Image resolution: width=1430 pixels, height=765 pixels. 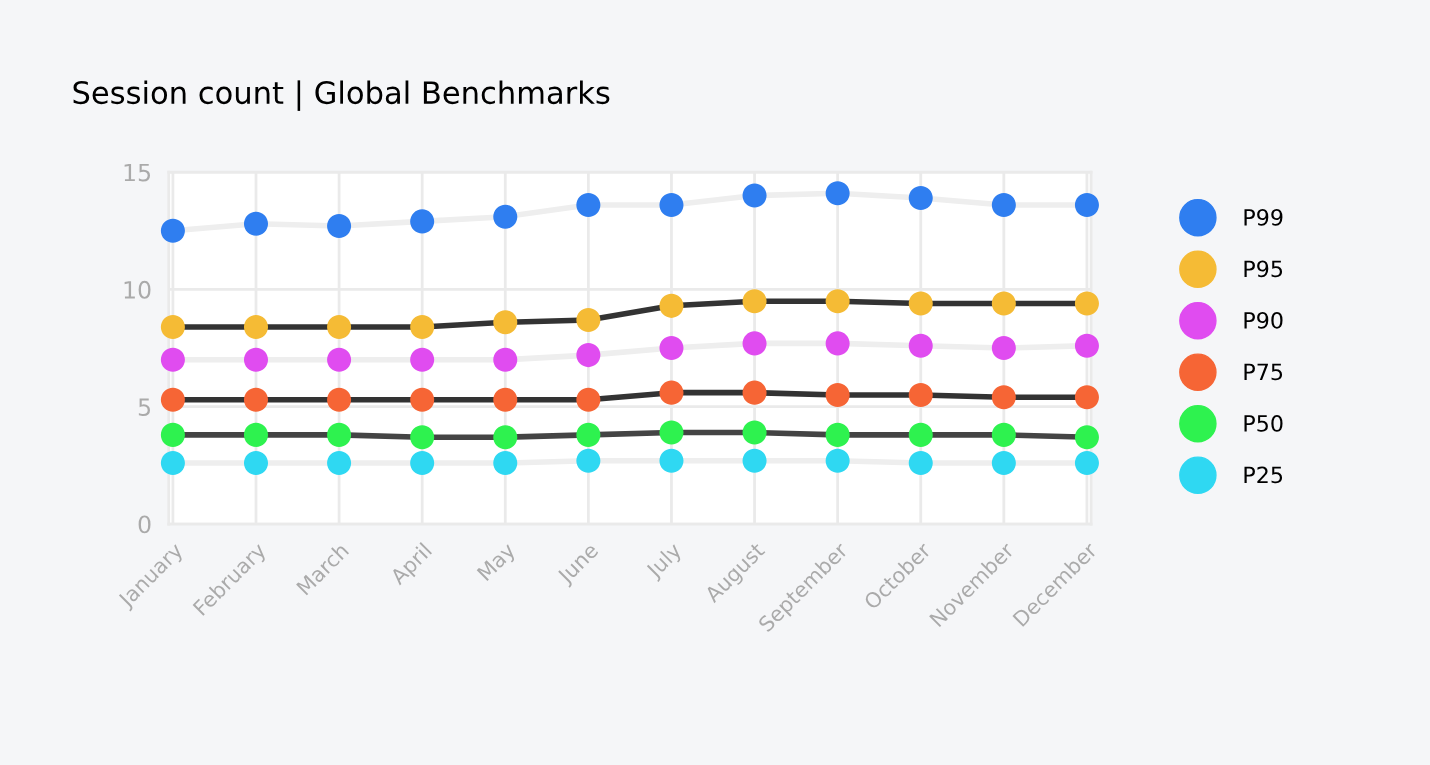 I want to click on legend-label: P75, so click(x=1263, y=372).